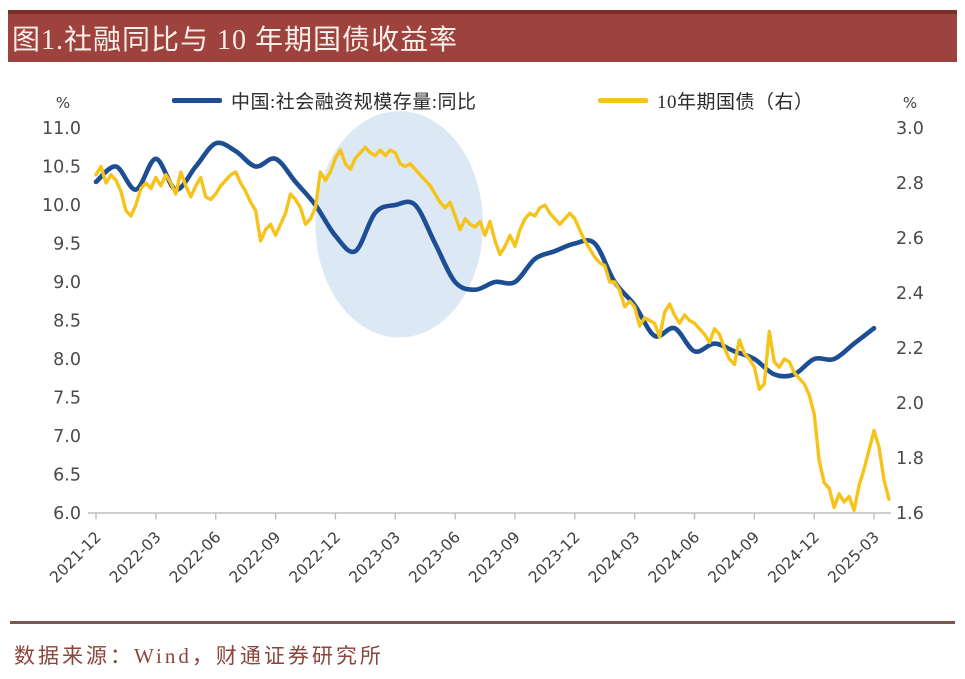 Image resolution: width=965 pixels, height=679 pixels. Describe the element at coordinates (853, 557) in the screenshot. I see `x-axis-tick-label: 2025-03` at that location.